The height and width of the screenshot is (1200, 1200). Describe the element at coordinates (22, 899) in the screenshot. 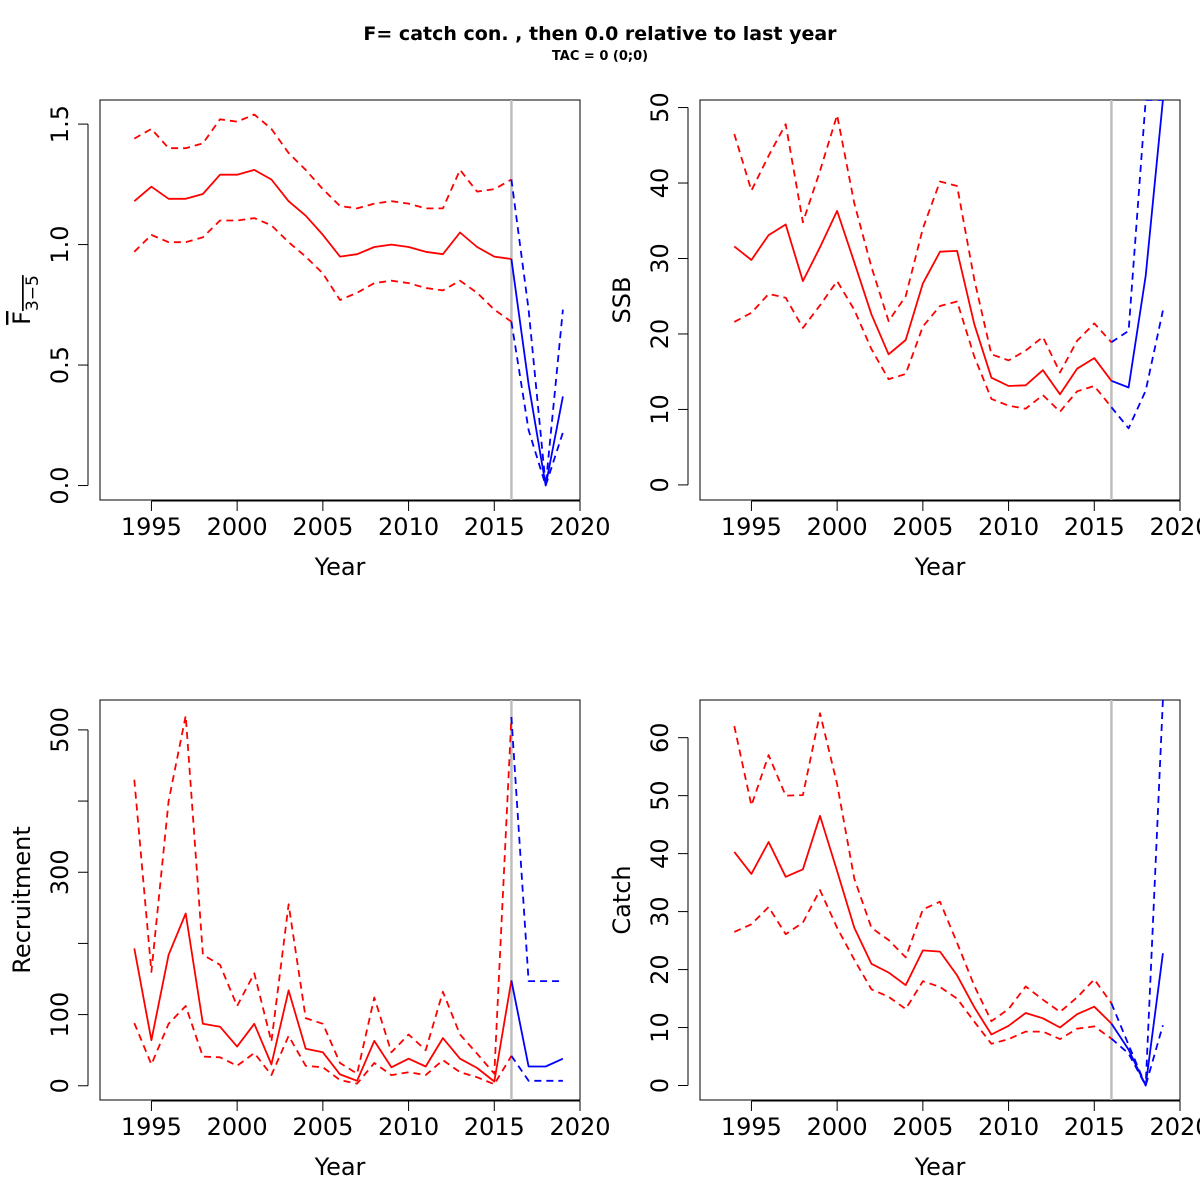

I see `y-axis-title: Recruitment` at that location.